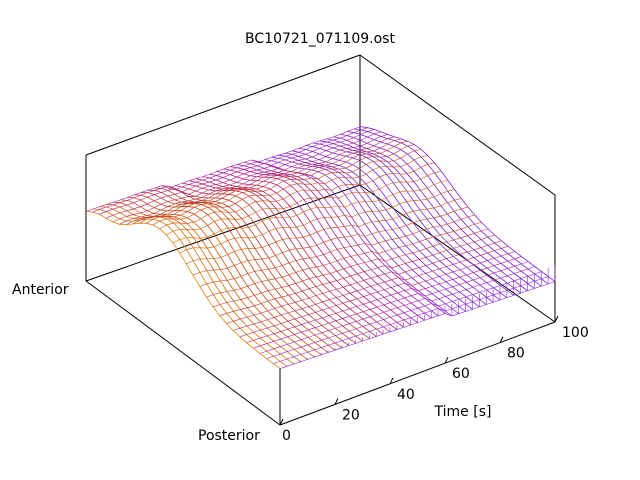 This screenshot has height=480, width=640. I want to click on y-axis-label-front: Posterior, so click(229, 436).